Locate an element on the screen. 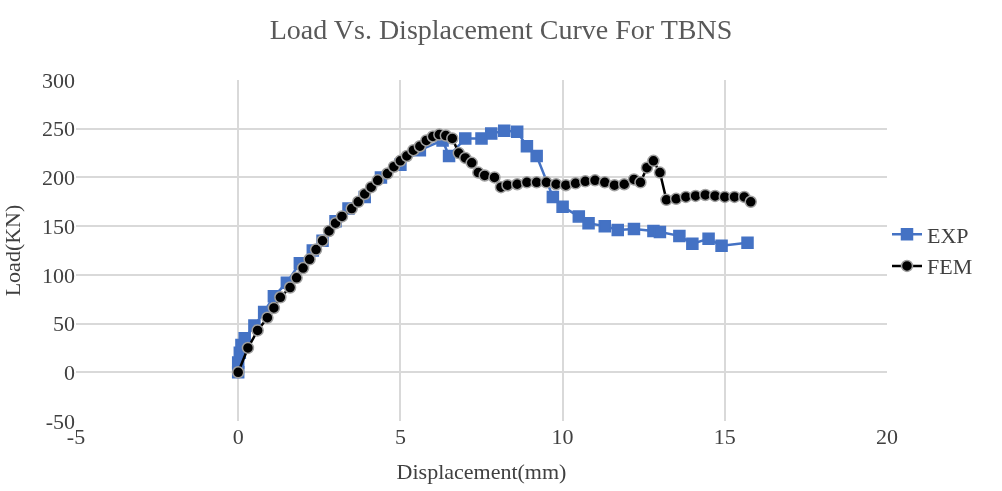 The image size is (1002, 491). y-tick-label: 300 is located at coordinates (58, 80).